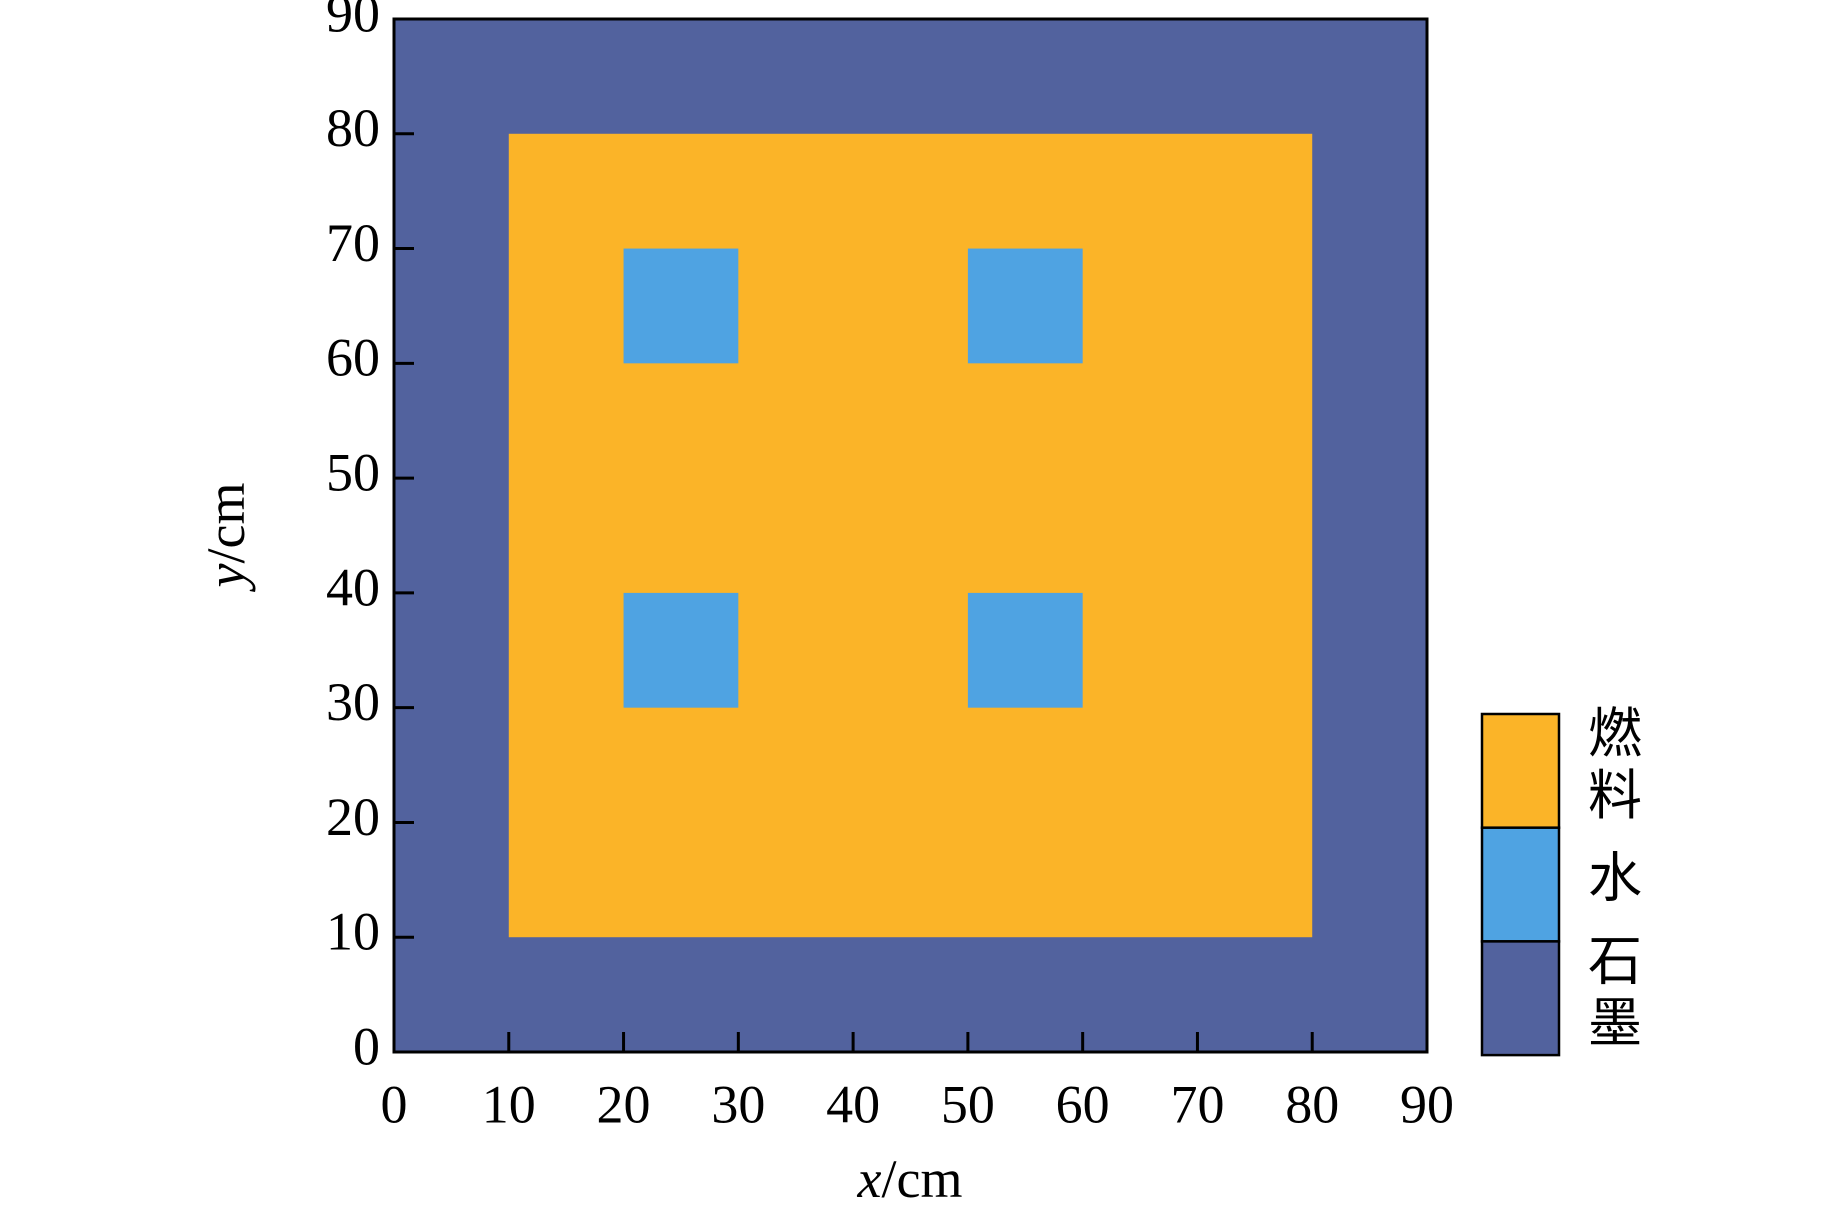 This screenshot has height=1207, width=1843. Describe the element at coordinates (968, 1104) in the screenshot. I see `x-tick-label: 50` at that location.